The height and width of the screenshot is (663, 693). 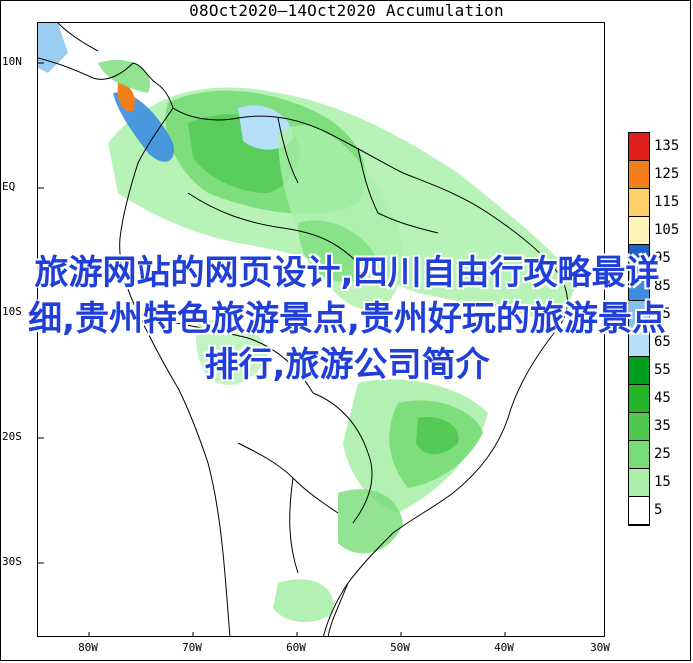 I want to click on colorbar-level-label: 85, so click(x=662, y=286).